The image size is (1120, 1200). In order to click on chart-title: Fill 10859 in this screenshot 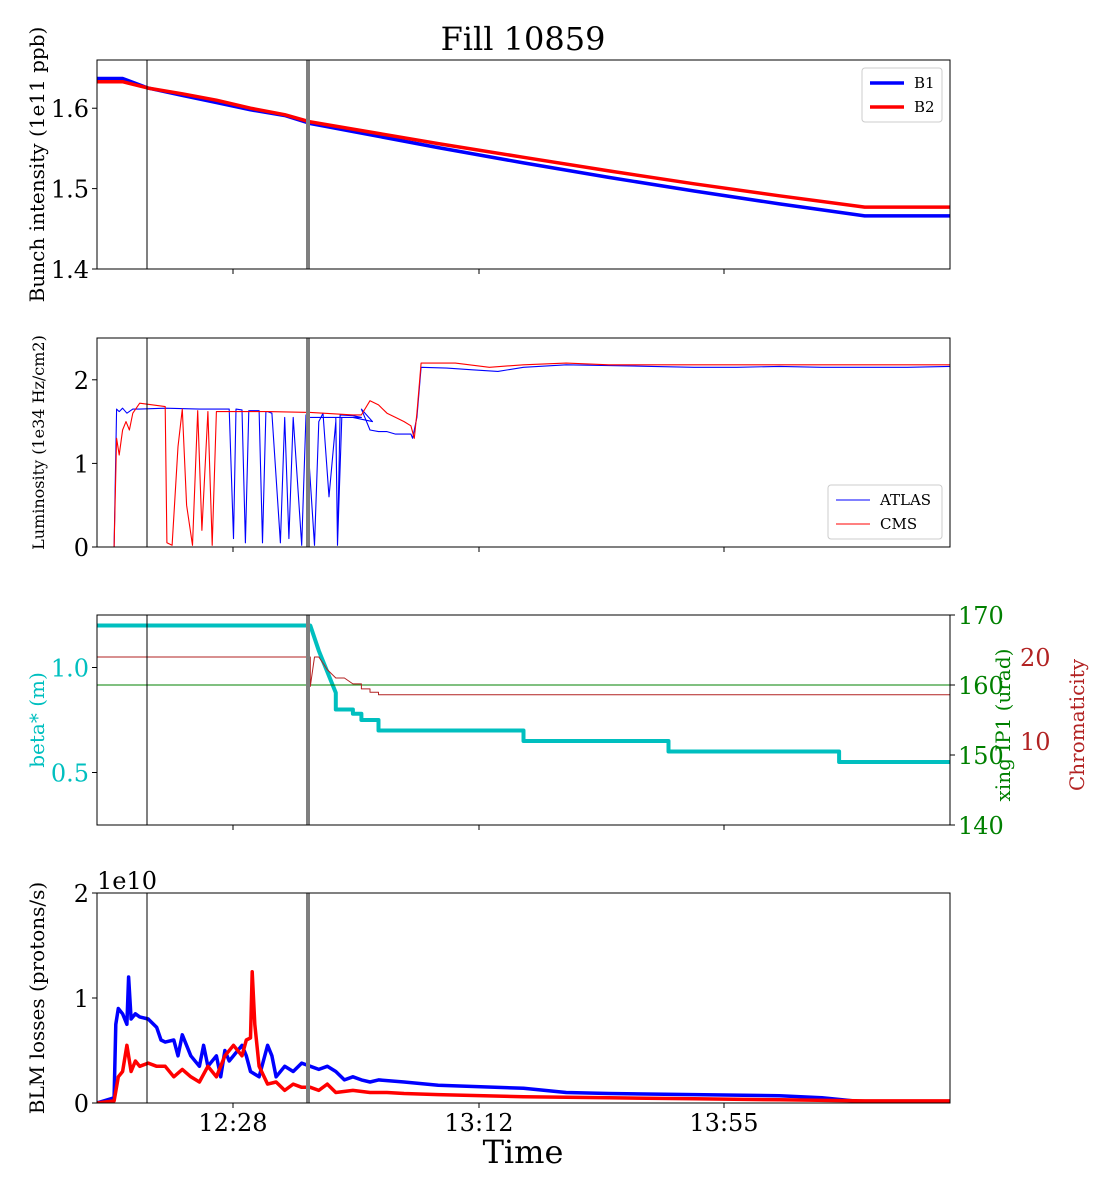, I will do `click(523, 39)`.